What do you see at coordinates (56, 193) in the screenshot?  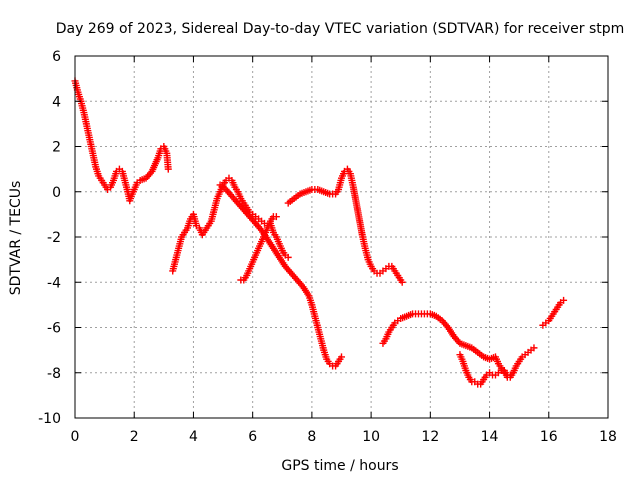 I see `y-tick-label: 0` at bounding box center [56, 193].